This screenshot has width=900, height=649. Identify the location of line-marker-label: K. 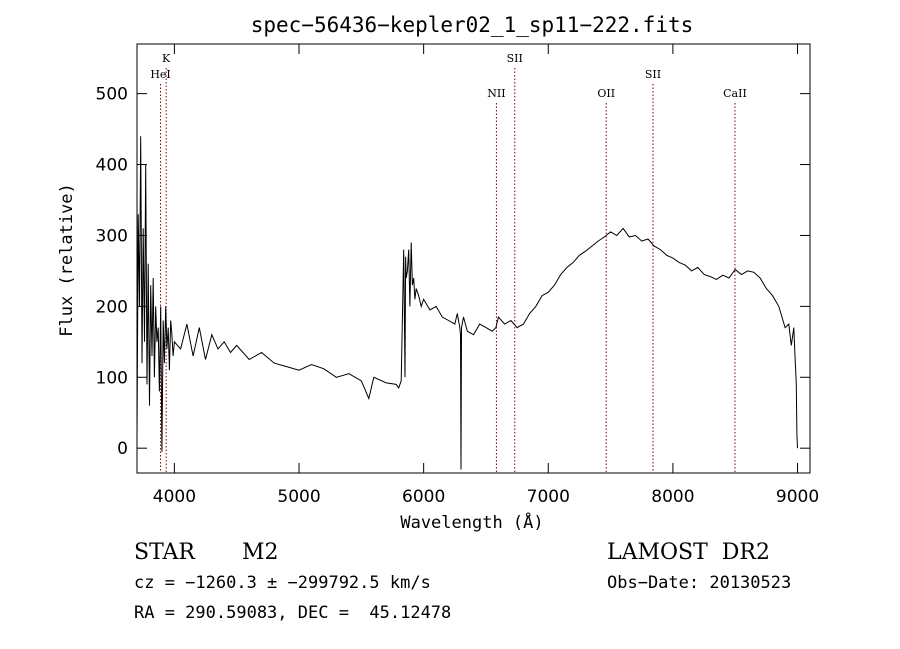
(166, 58).